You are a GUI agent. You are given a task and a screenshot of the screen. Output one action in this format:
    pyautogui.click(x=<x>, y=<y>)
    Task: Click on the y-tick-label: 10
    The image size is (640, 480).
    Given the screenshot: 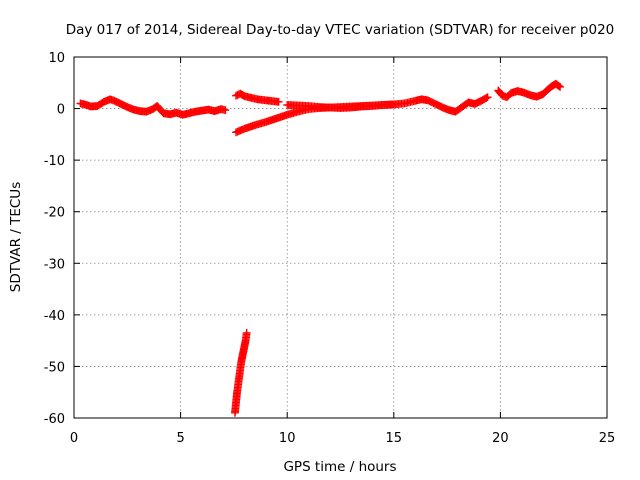 What is the action you would take?
    pyautogui.click(x=56, y=58)
    